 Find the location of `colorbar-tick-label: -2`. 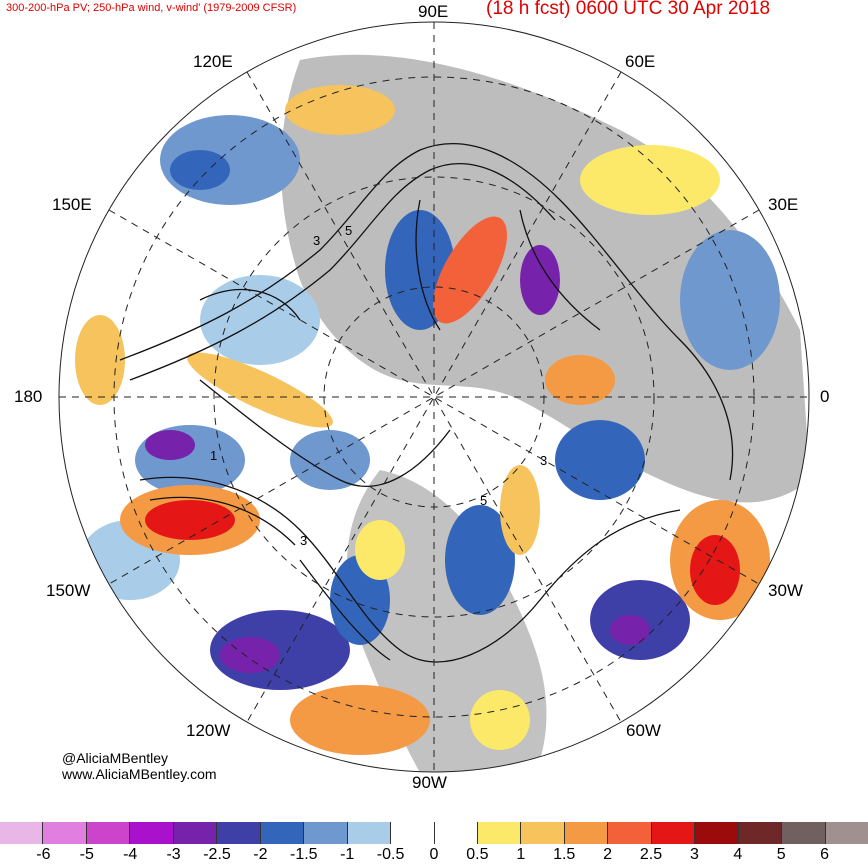

colorbar-tick-label: -2 is located at coordinates (260, 854).